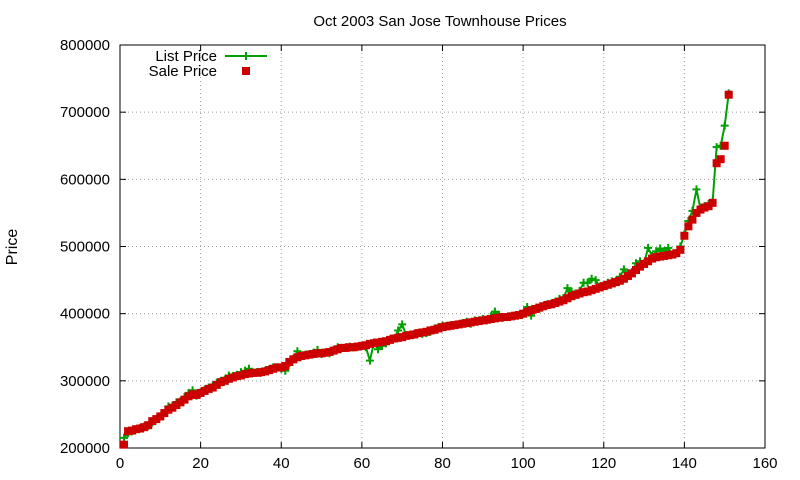  What do you see at coordinates (439, 21) in the screenshot?
I see `chart-title: Oct 2003 San Jose Townhouse Prices` at bounding box center [439, 21].